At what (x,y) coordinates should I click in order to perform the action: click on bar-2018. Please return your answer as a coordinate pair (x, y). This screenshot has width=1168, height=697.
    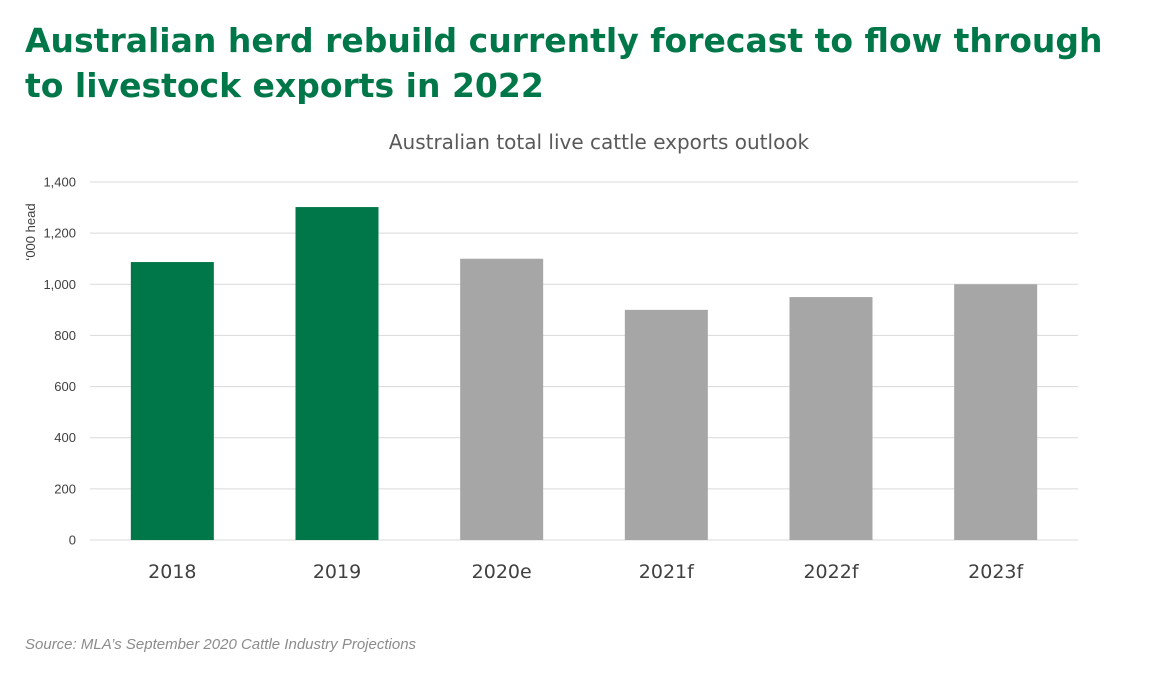
    Looking at the image, I should click on (172, 401).